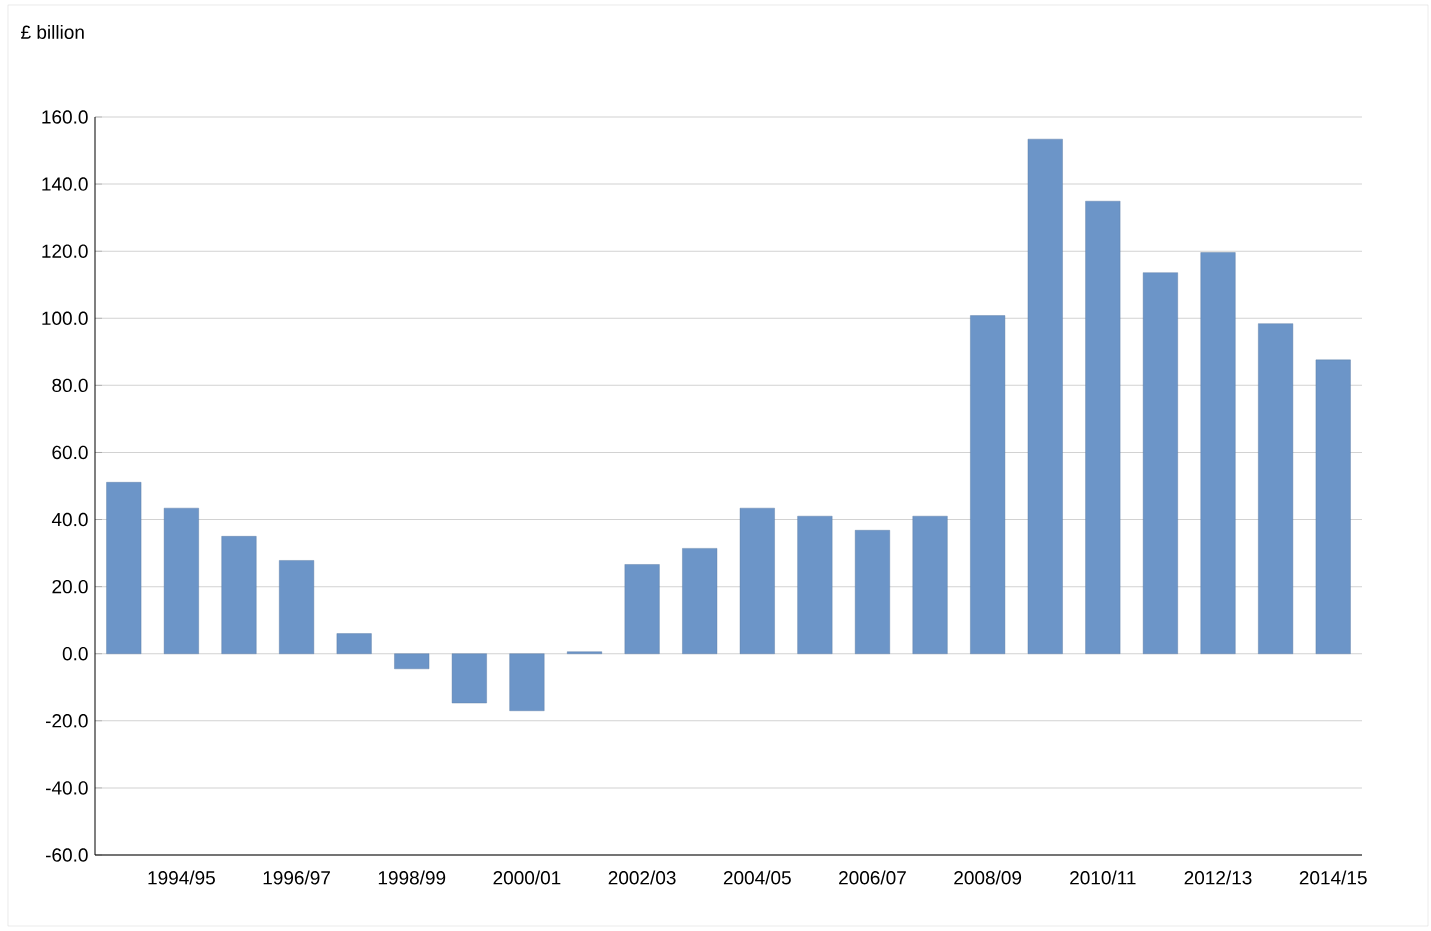 The image size is (1431, 931). I want to click on y-tick-label: -60.0, so click(67, 855).